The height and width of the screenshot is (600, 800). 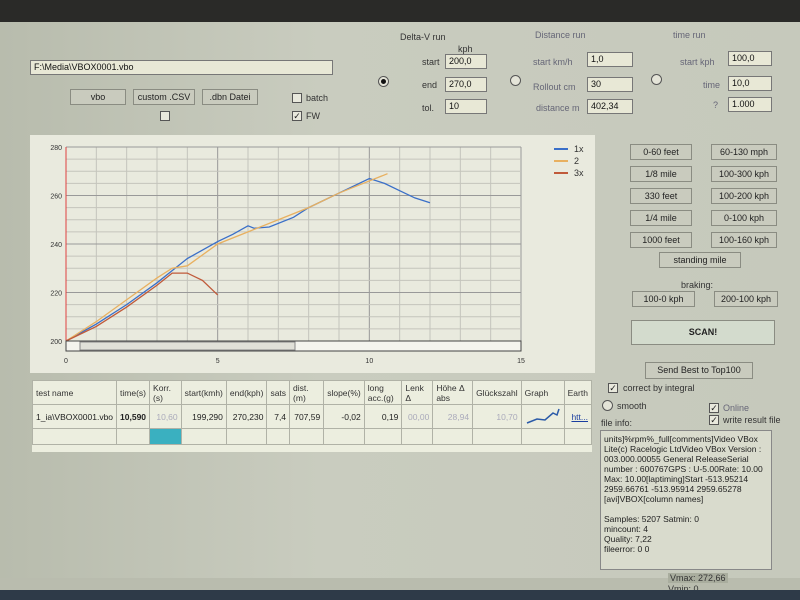 What do you see at coordinates (98, 97) in the screenshot?
I see `vbo-button: vbo` at bounding box center [98, 97].